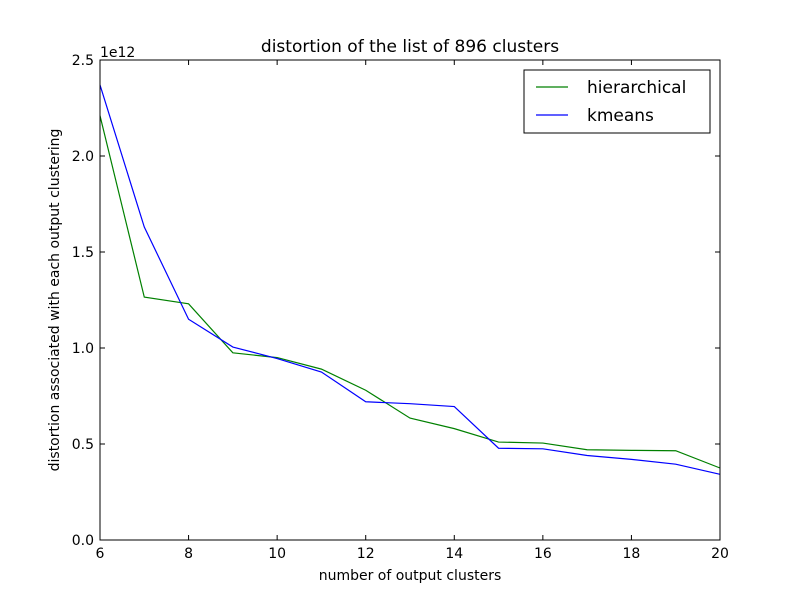 The height and width of the screenshot is (600, 800). Describe the element at coordinates (83, 253) in the screenshot. I see `y-tick-label: 1.5` at that location.